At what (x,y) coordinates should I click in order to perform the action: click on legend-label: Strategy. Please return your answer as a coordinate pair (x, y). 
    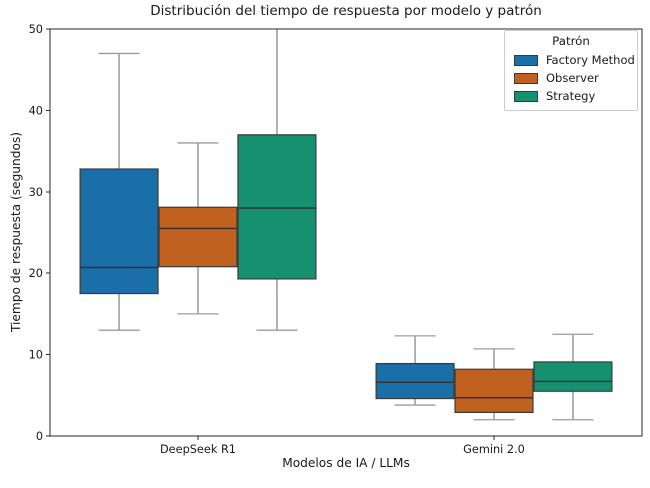
    Looking at the image, I should click on (571, 96).